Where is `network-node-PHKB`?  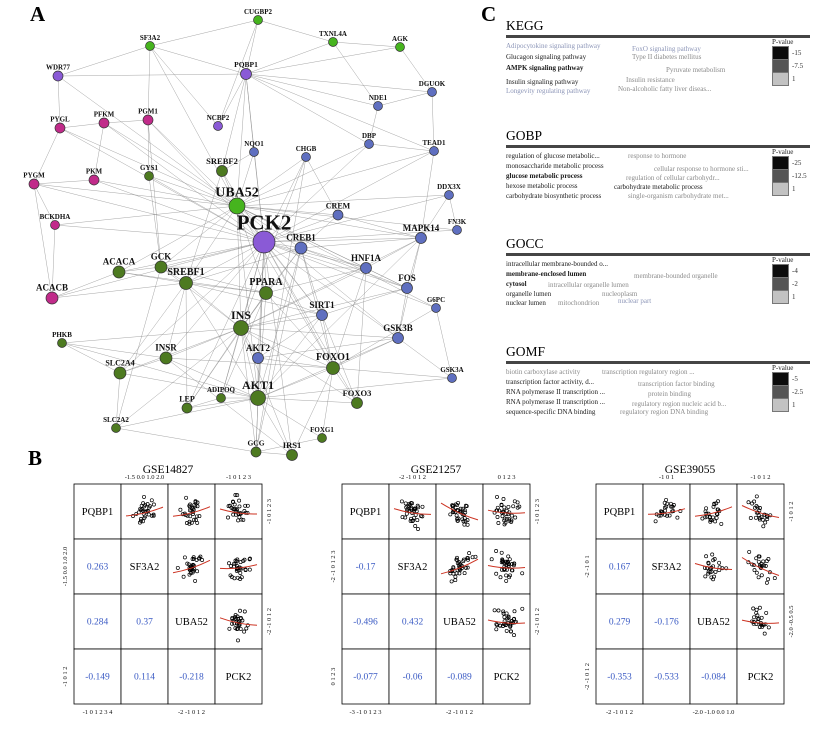 network-node-PHKB is located at coordinates (62, 343).